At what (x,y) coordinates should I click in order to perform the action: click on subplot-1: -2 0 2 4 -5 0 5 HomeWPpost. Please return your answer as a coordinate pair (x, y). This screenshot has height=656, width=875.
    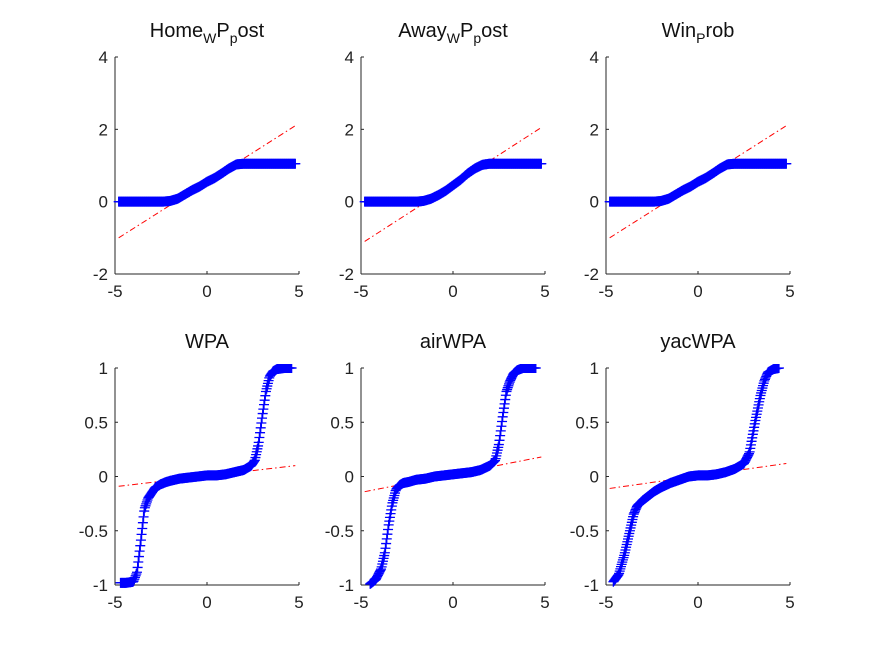
    Looking at the image, I should click on (198, 160).